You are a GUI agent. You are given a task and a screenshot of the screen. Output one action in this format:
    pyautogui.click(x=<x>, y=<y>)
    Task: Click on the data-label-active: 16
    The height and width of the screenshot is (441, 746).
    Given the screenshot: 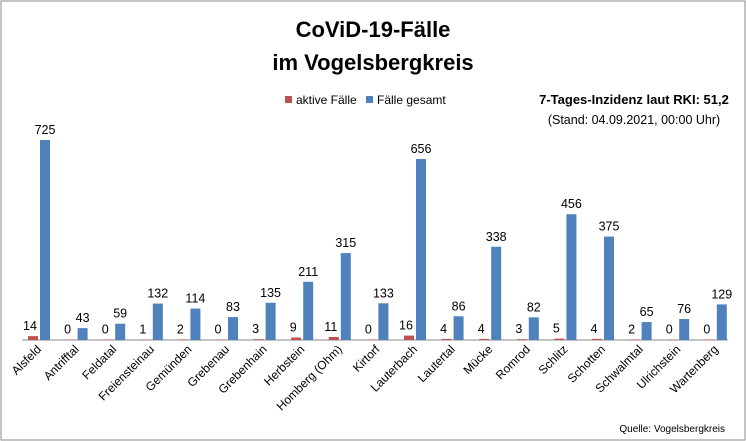 What is the action you would take?
    pyautogui.click(x=406, y=326)
    